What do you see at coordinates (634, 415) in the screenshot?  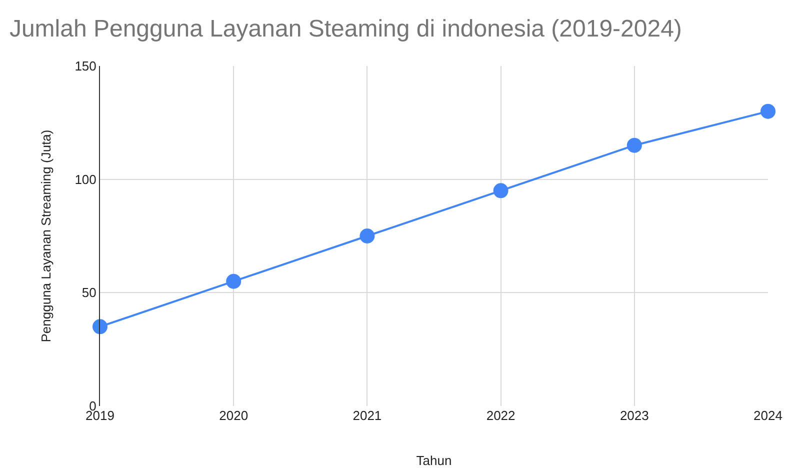 I see `x-tick-label: 2023` at bounding box center [634, 415].